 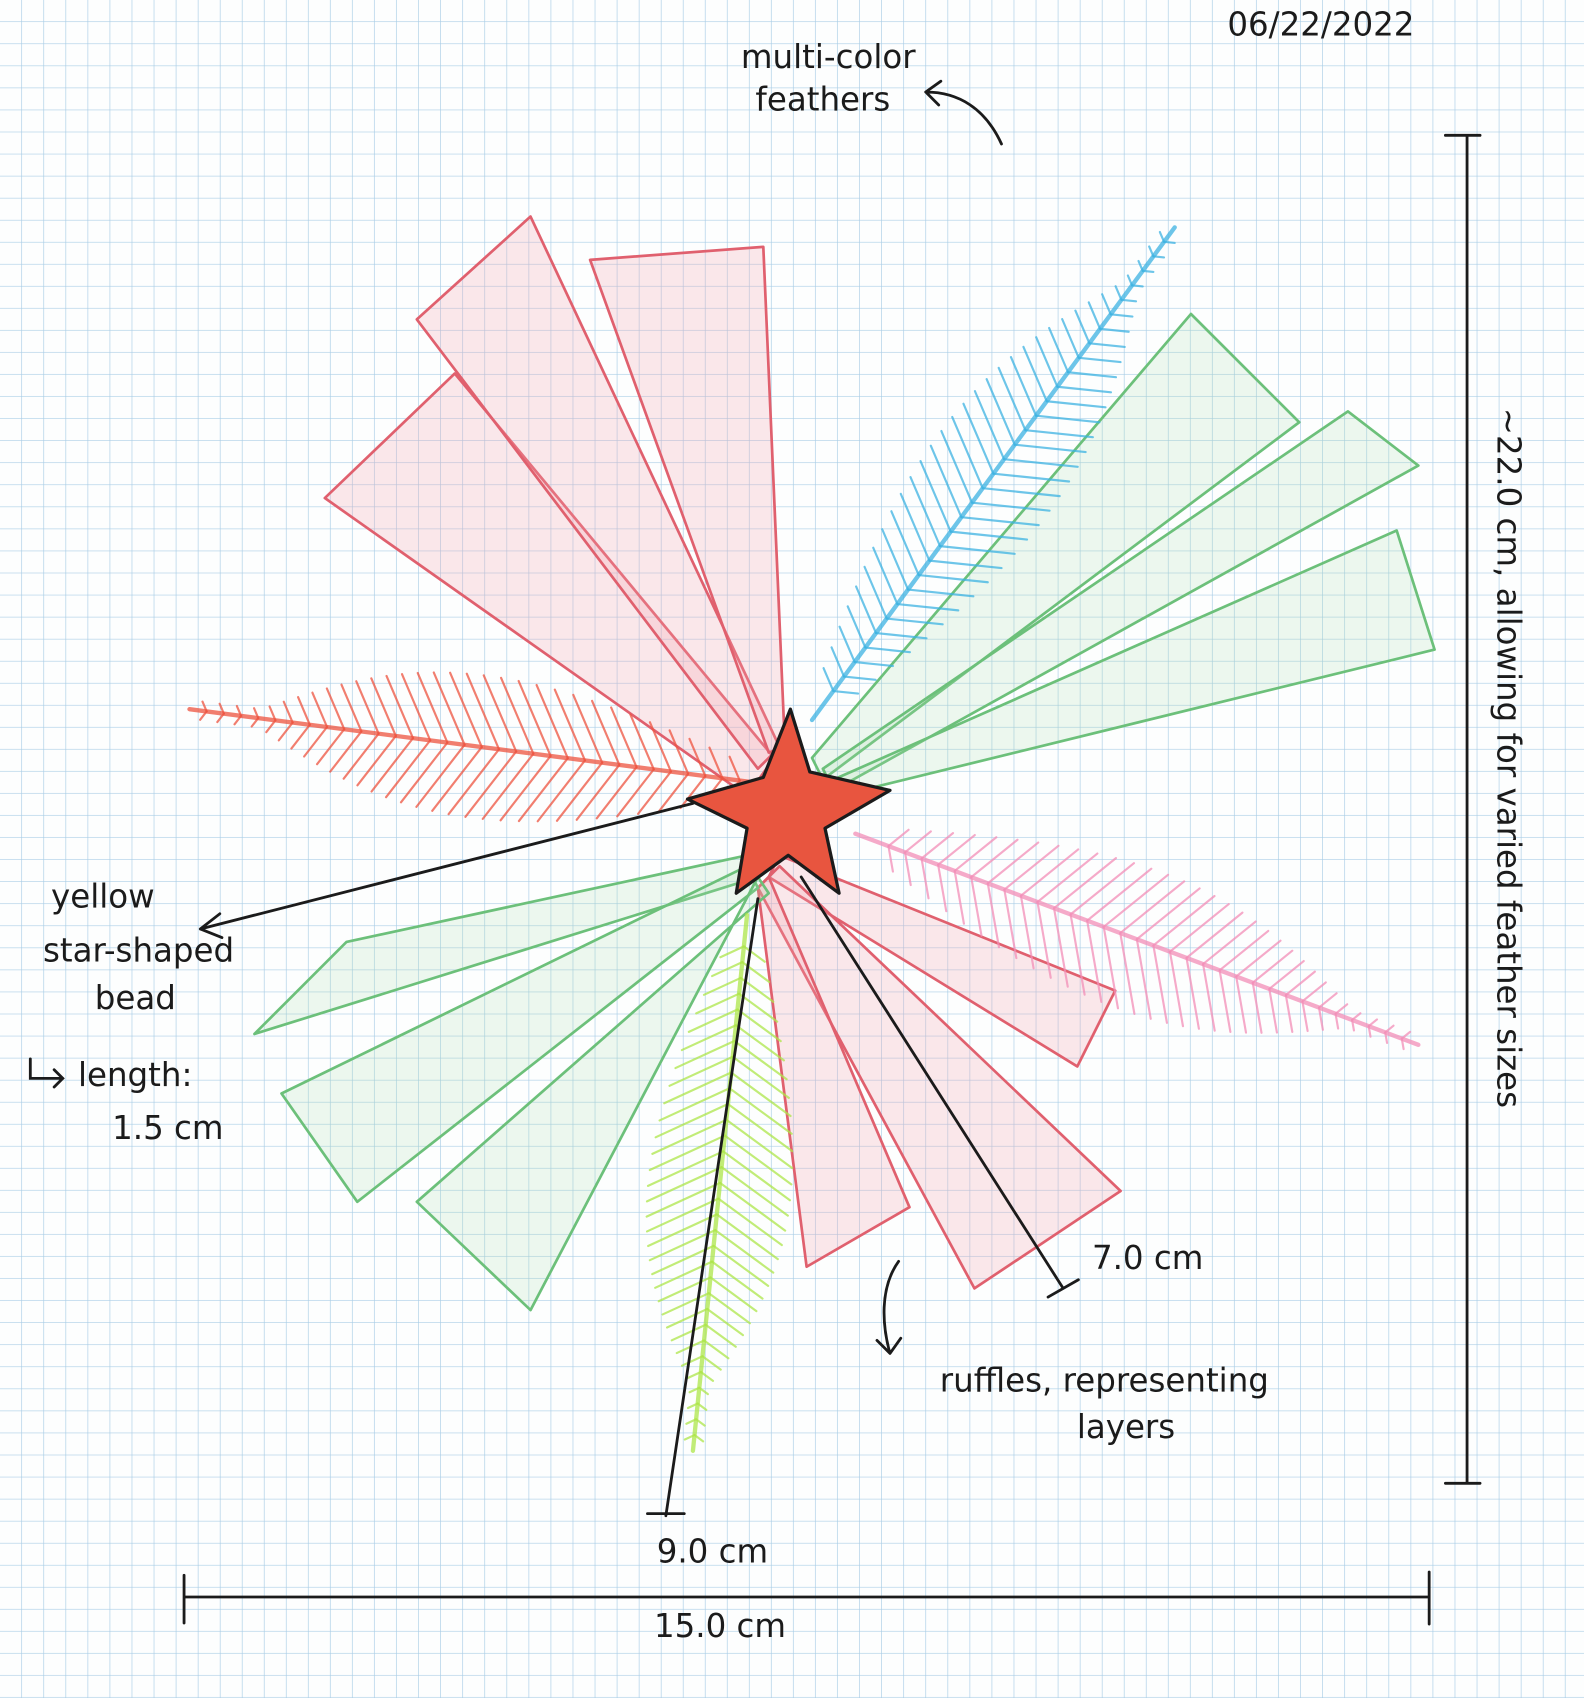 What do you see at coordinates (446, 870) in the screenshot?
I see `bead-pointer` at bounding box center [446, 870].